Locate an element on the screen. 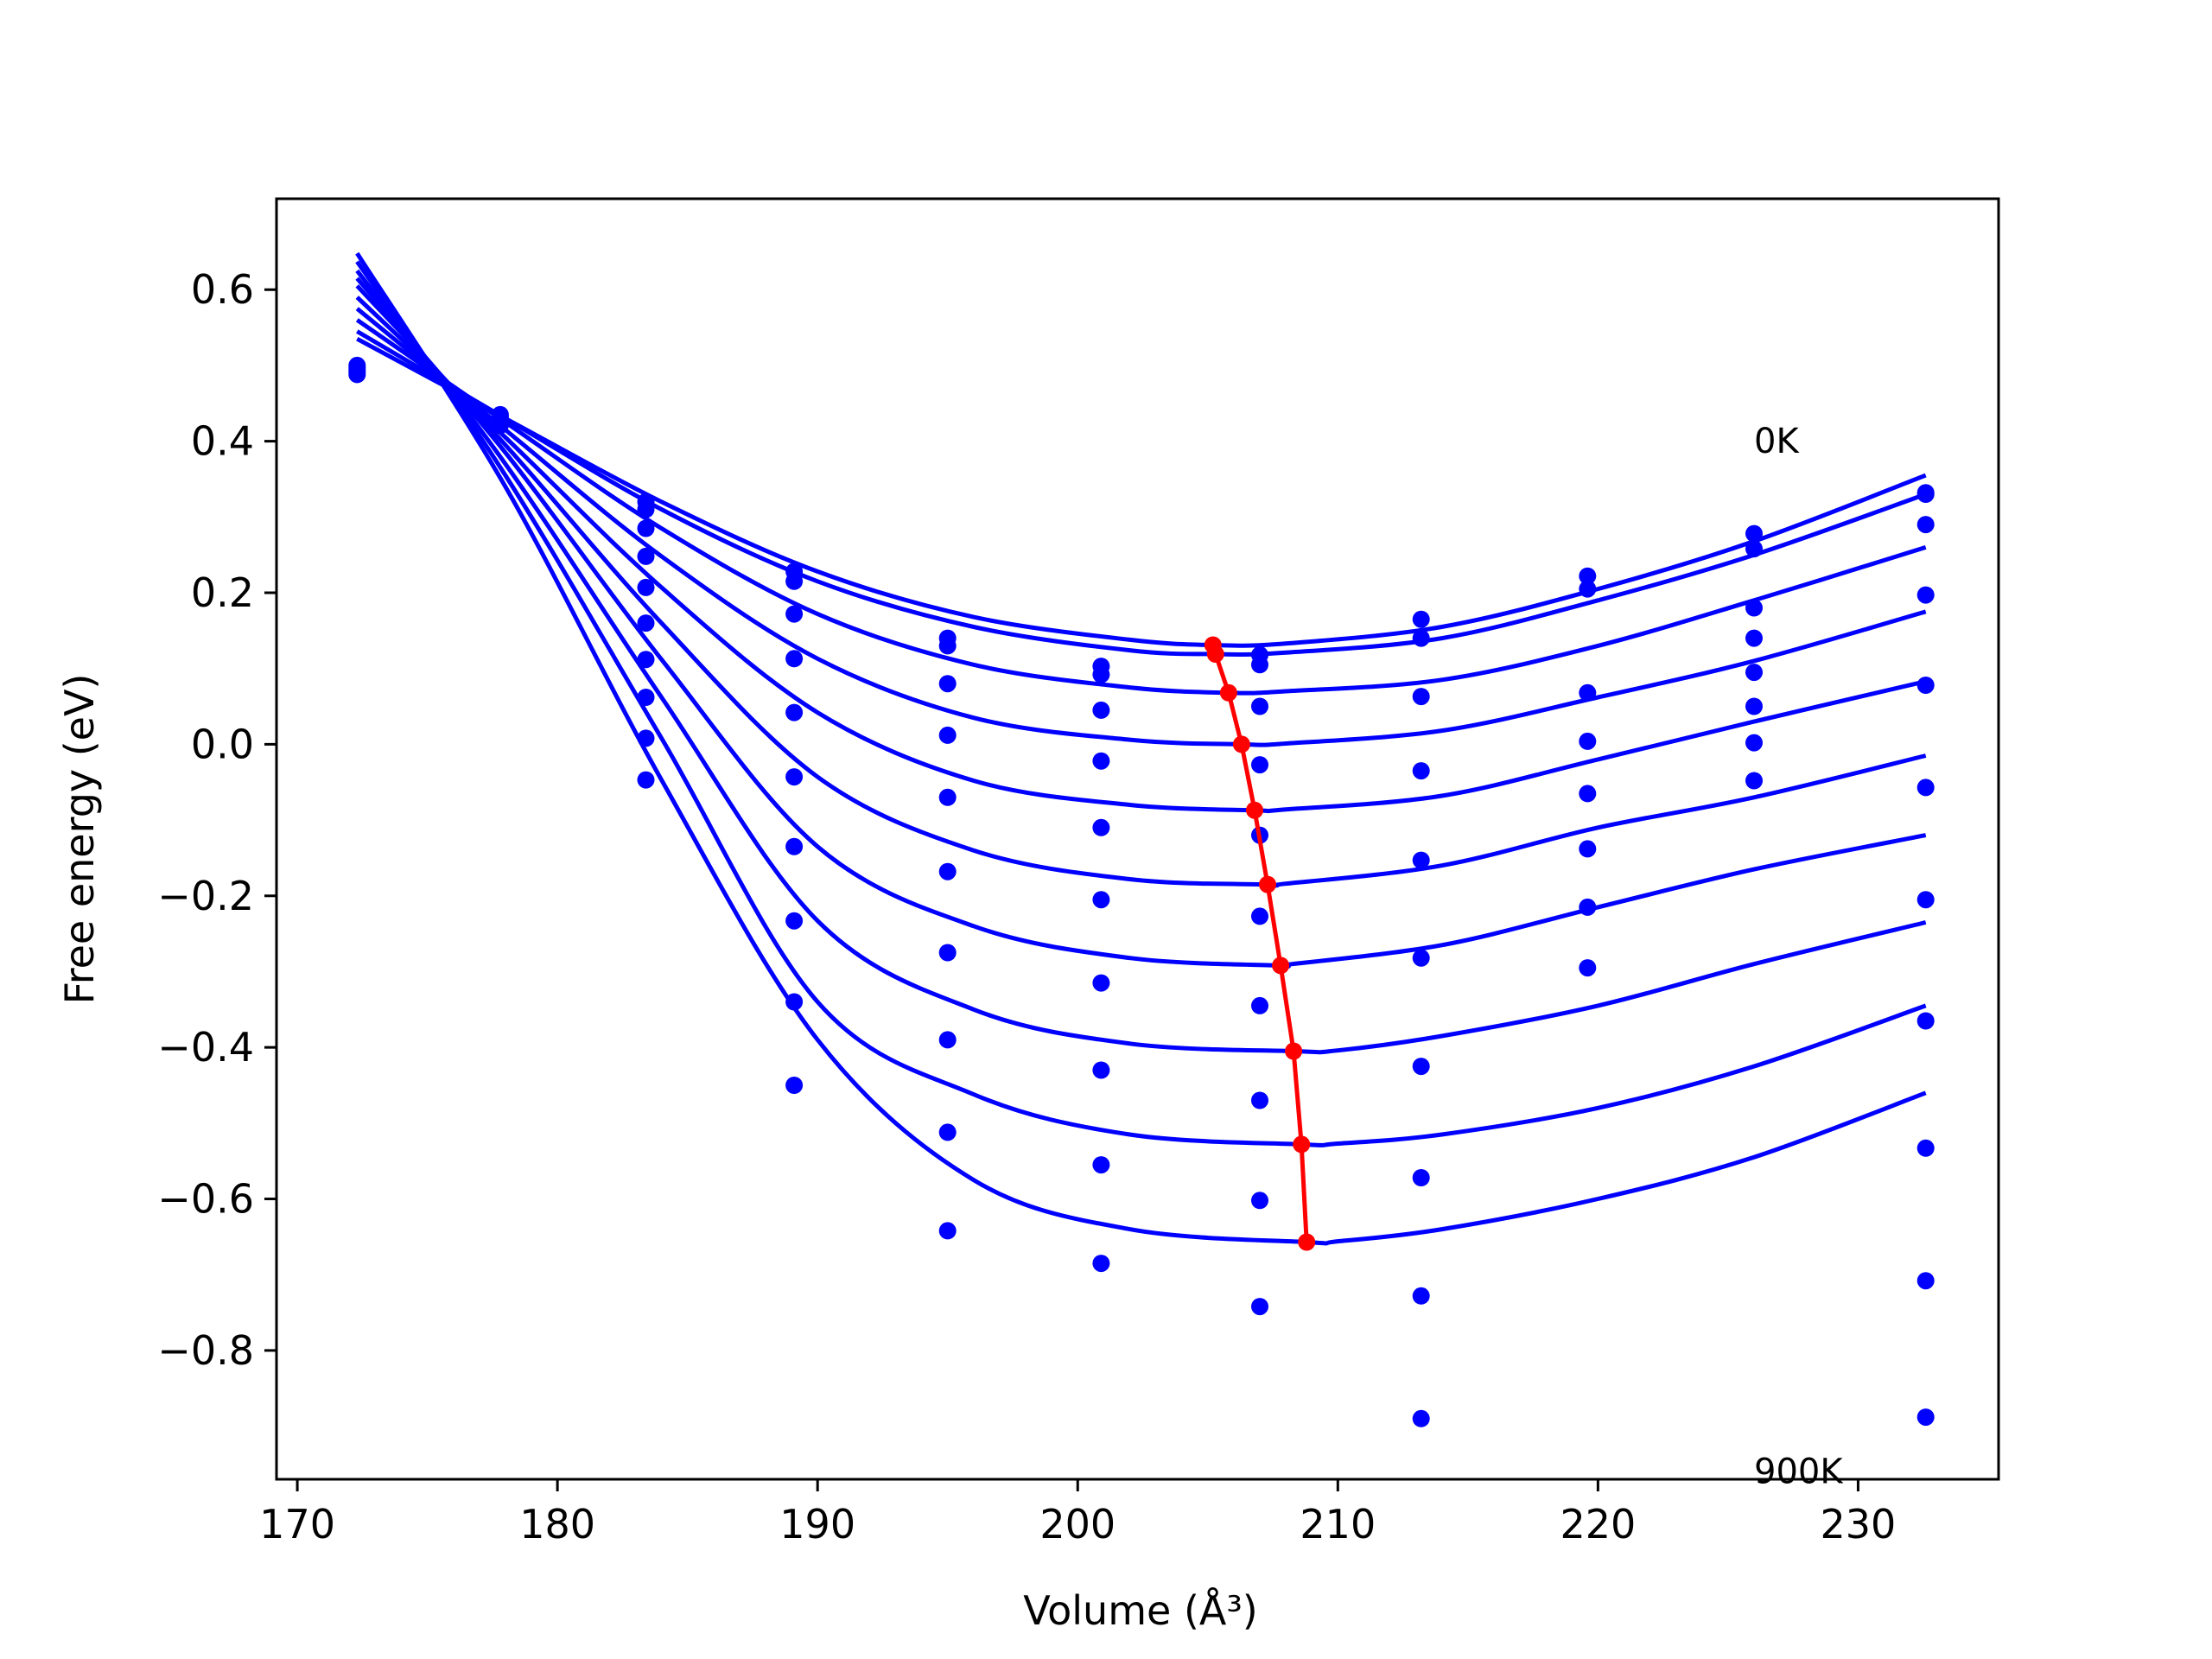 The height and width of the screenshot is (1659, 2212). y-tick-label: −0.8 is located at coordinates (205, 1350).